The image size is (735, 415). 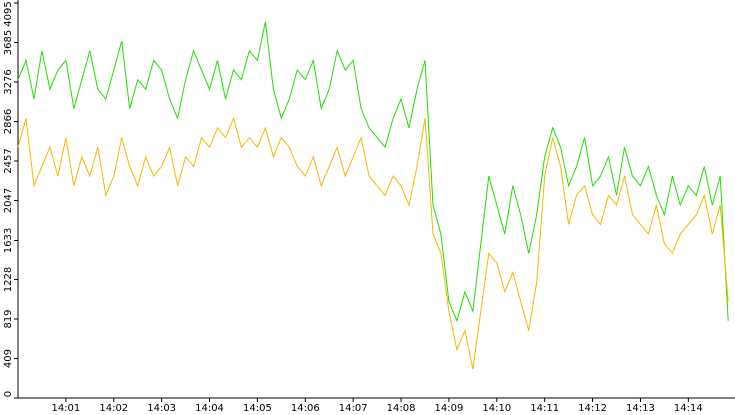 I want to click on y-tick-label: 2047, so click(x=8, y=200).